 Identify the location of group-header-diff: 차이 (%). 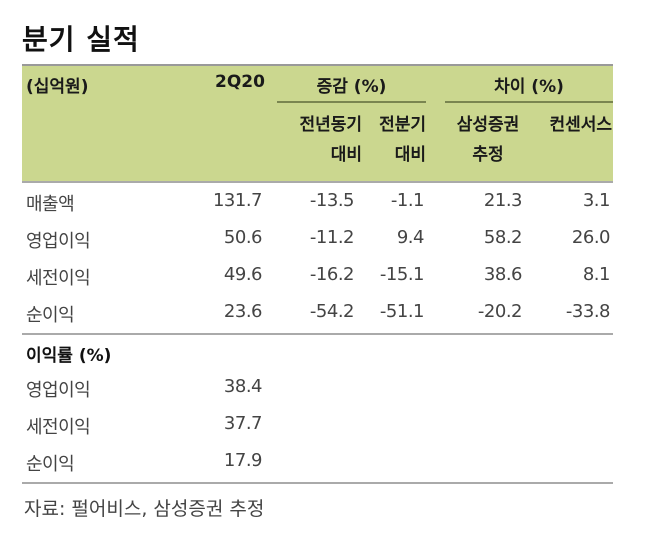
(529, 87).